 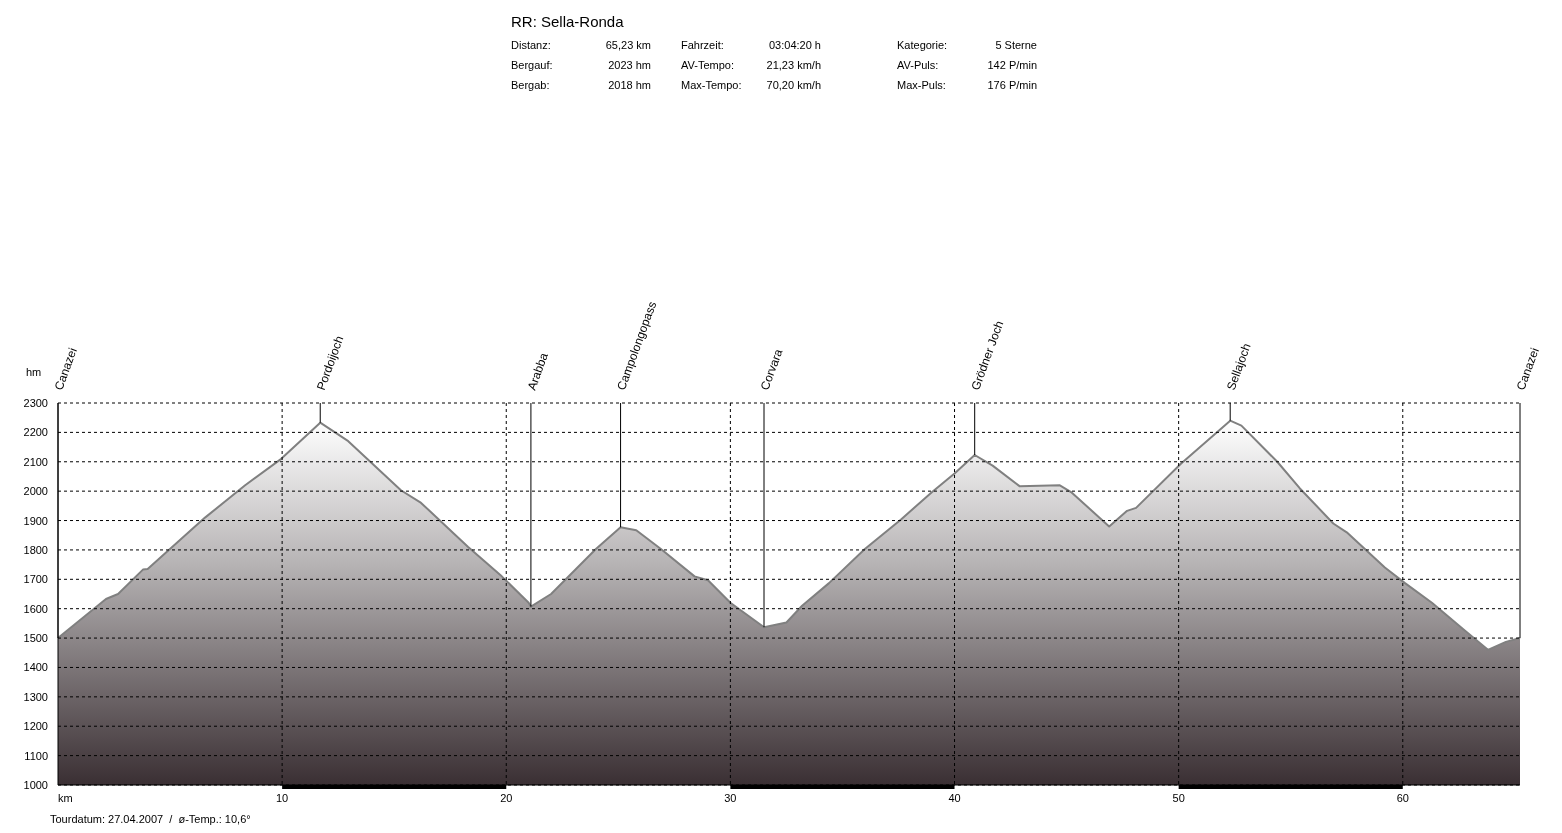 I want to click on text: 70,20 km/h, so click(x=793, y=85).